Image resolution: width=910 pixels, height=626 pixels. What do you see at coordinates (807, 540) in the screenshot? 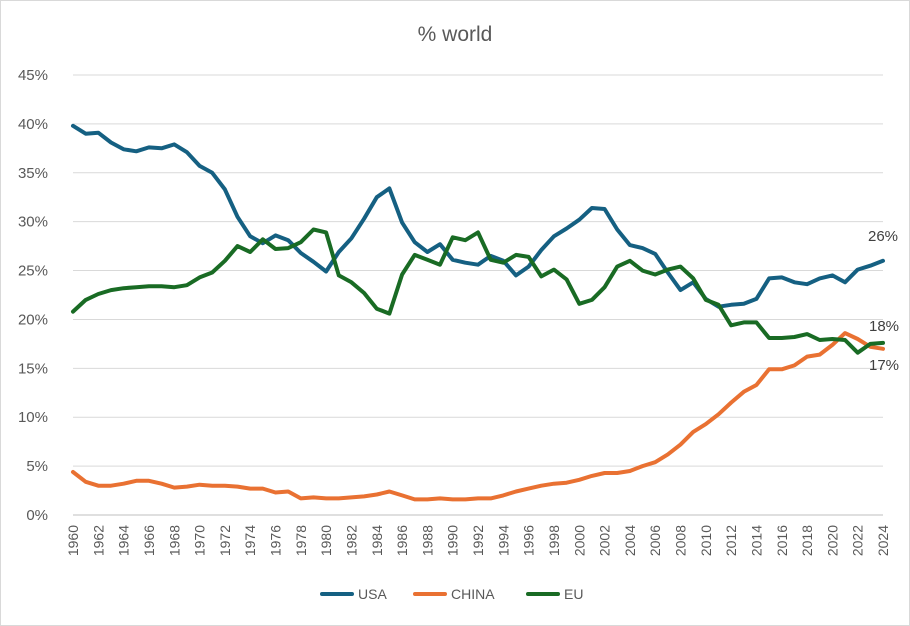
I see `x-tick-label: 2018` at bounding box center [807, 540].